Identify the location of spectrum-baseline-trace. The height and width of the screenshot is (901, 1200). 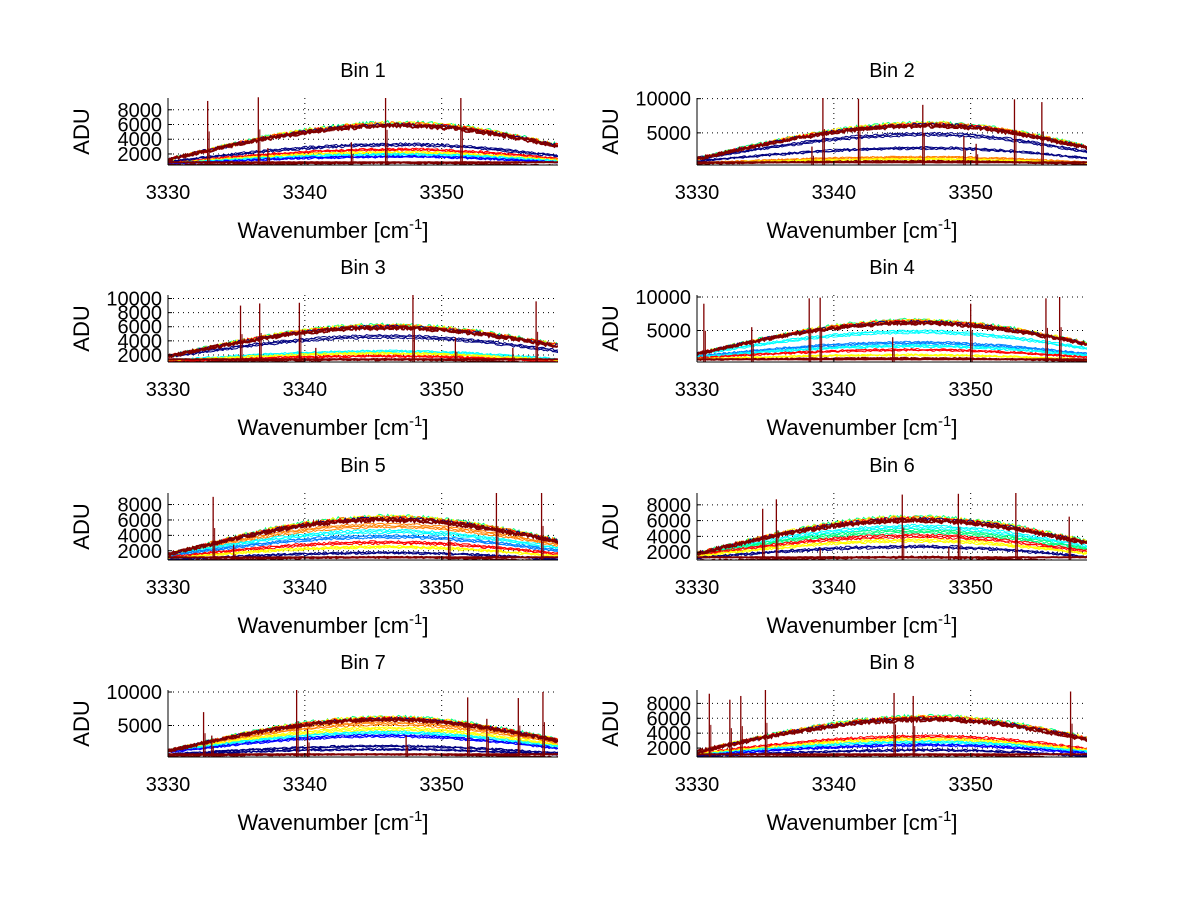
(363, 557).